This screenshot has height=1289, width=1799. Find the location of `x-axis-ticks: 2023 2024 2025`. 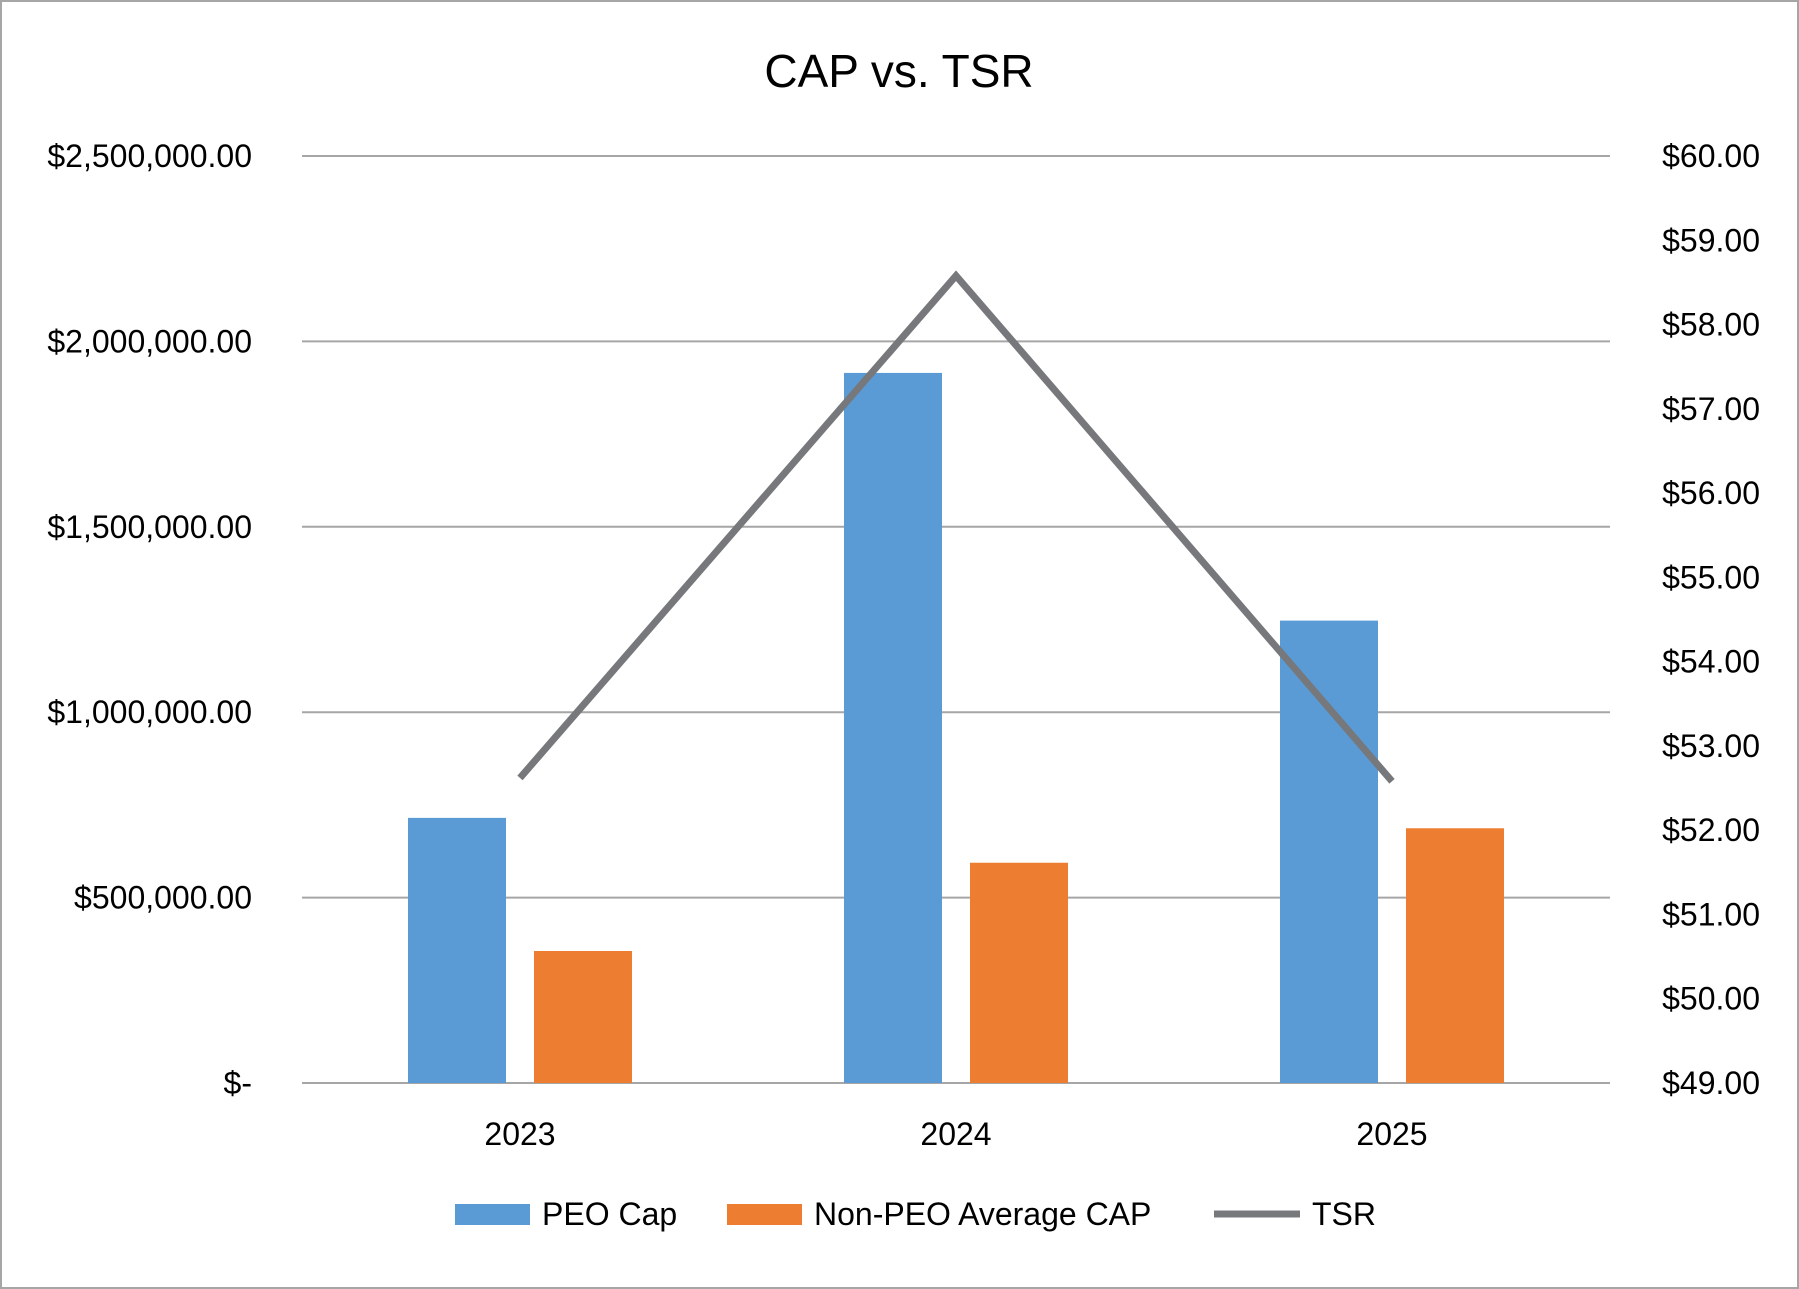

x-axis-ticks: 2023 2024 2025 is located at coordinates (955, 1134).